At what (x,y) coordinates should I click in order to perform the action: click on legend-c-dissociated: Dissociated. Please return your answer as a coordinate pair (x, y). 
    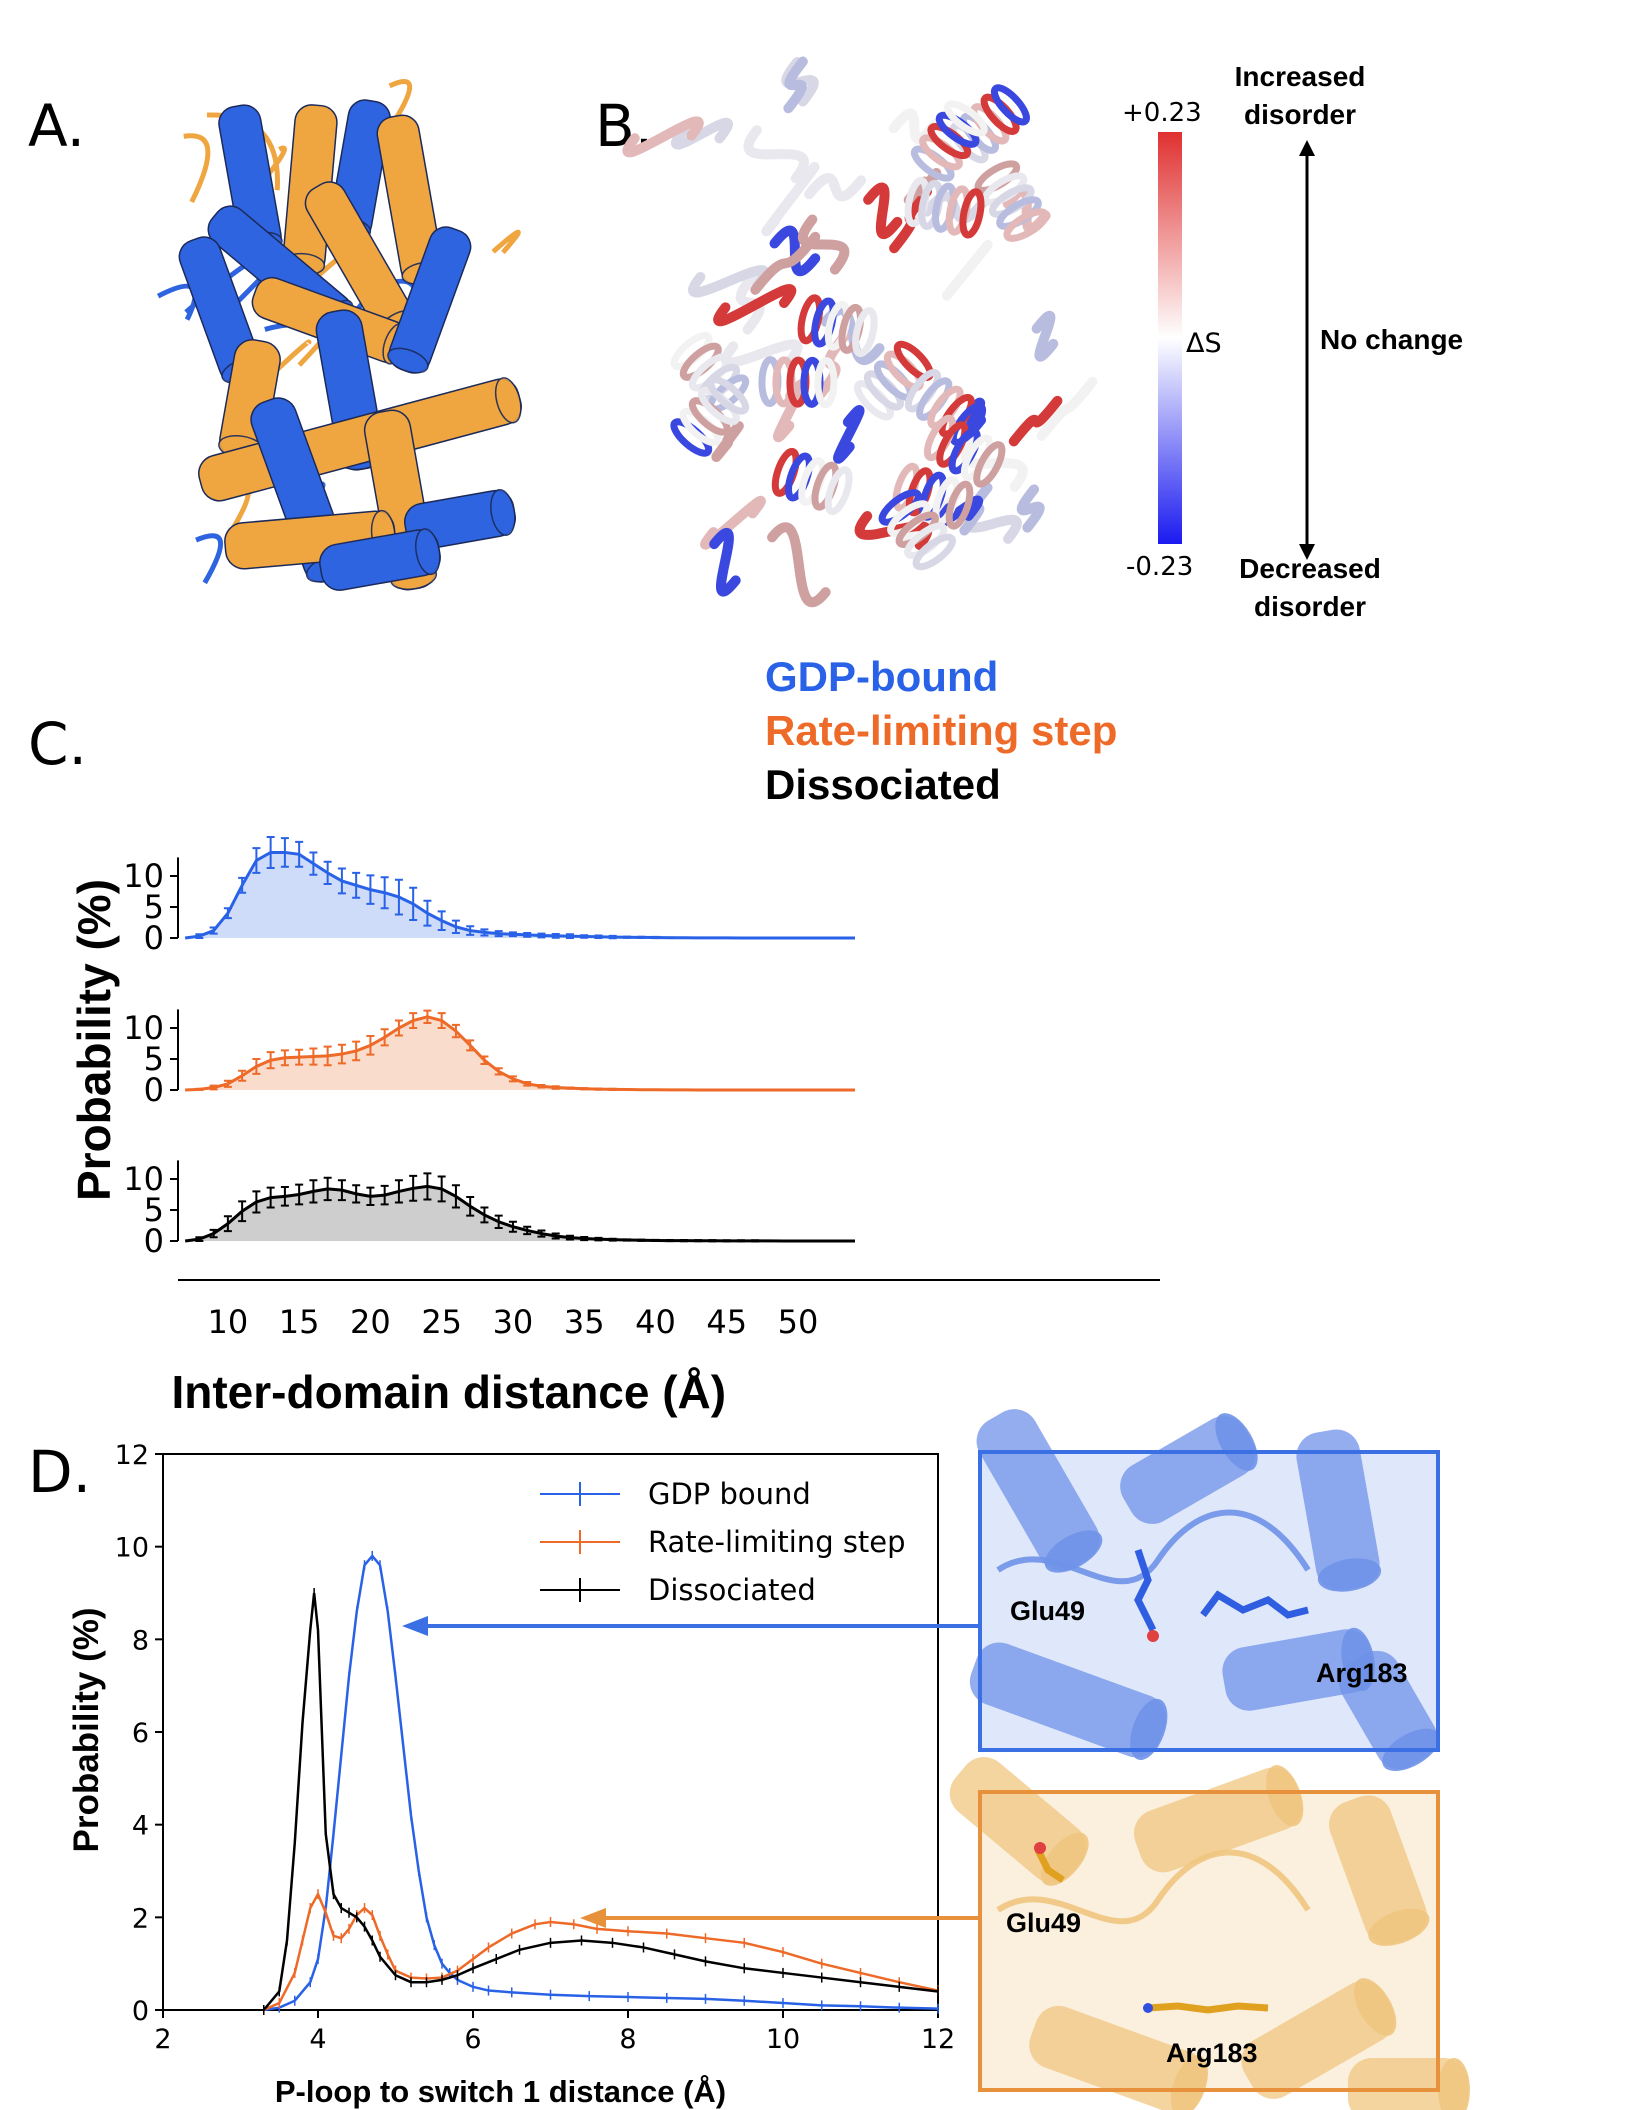
    Looking at the image, I should click on (883, 784).